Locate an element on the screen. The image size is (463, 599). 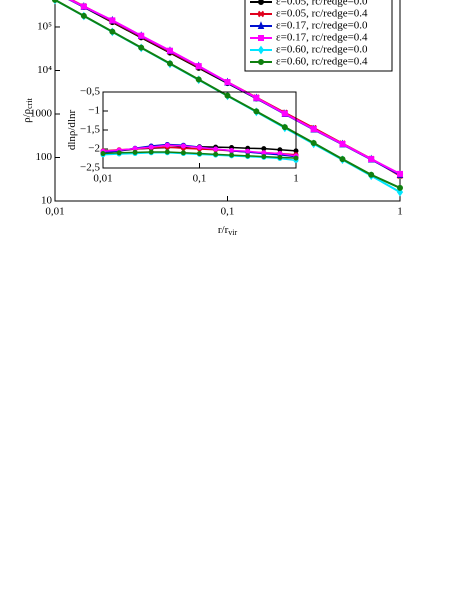
legend-box is located at coordinates (318, 36).